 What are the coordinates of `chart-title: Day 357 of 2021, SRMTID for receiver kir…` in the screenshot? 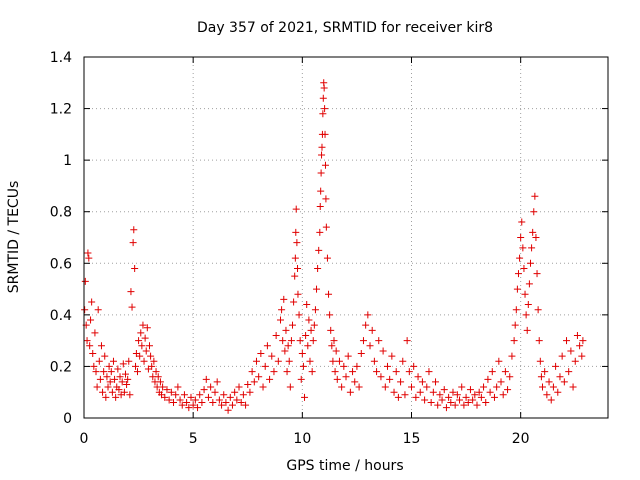 It's located at (345, 28).